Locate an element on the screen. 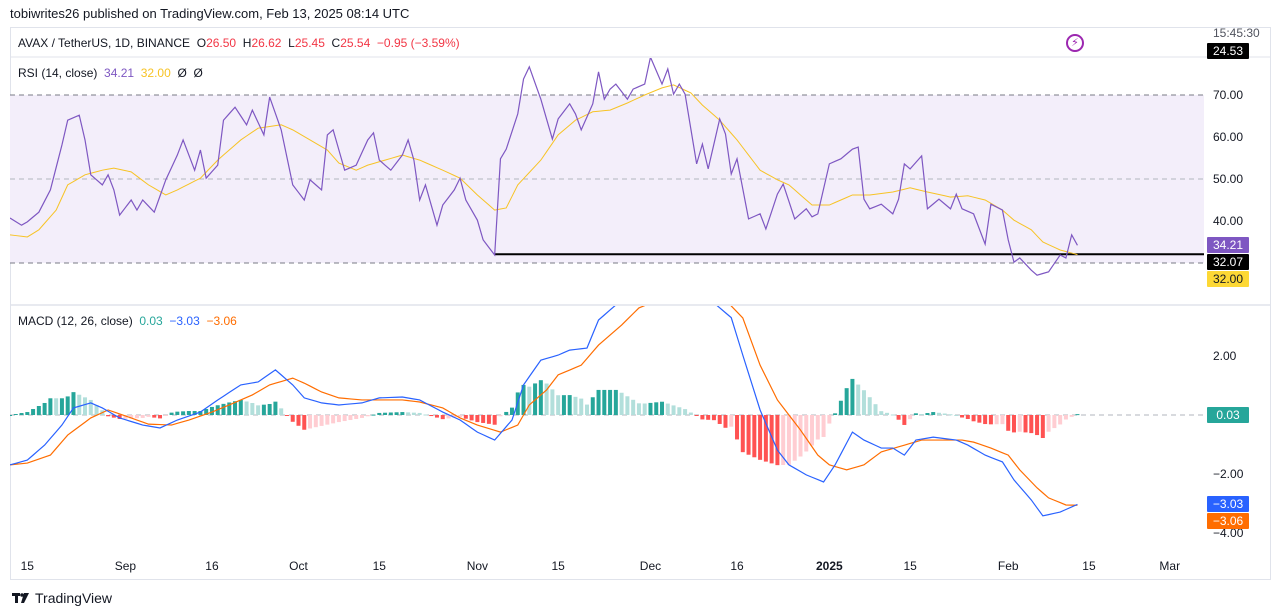 The image size is (1281, 615). rsi-last-tag: 34.21 is located at coordinates (1228, 245).